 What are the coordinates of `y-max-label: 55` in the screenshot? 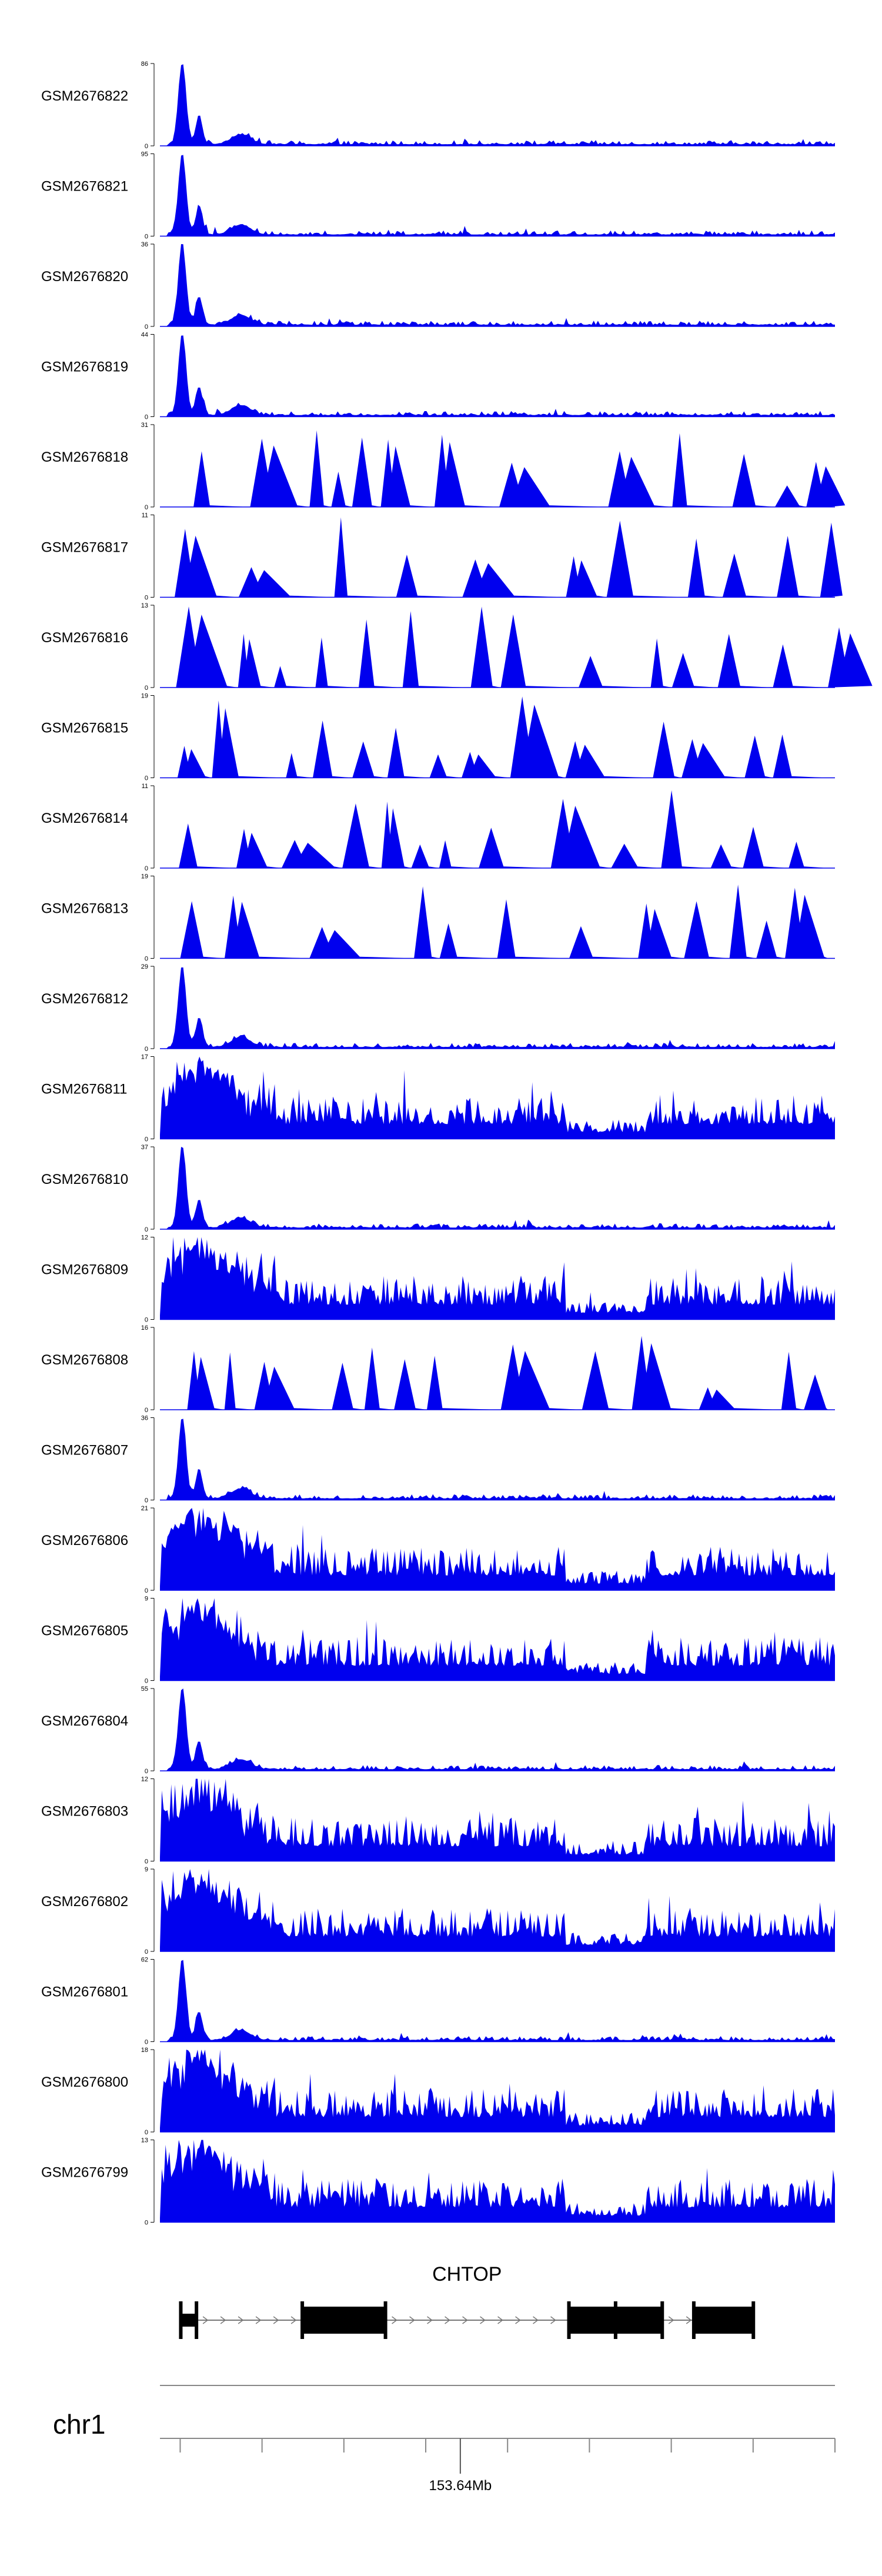 It's located at (144, 1689).